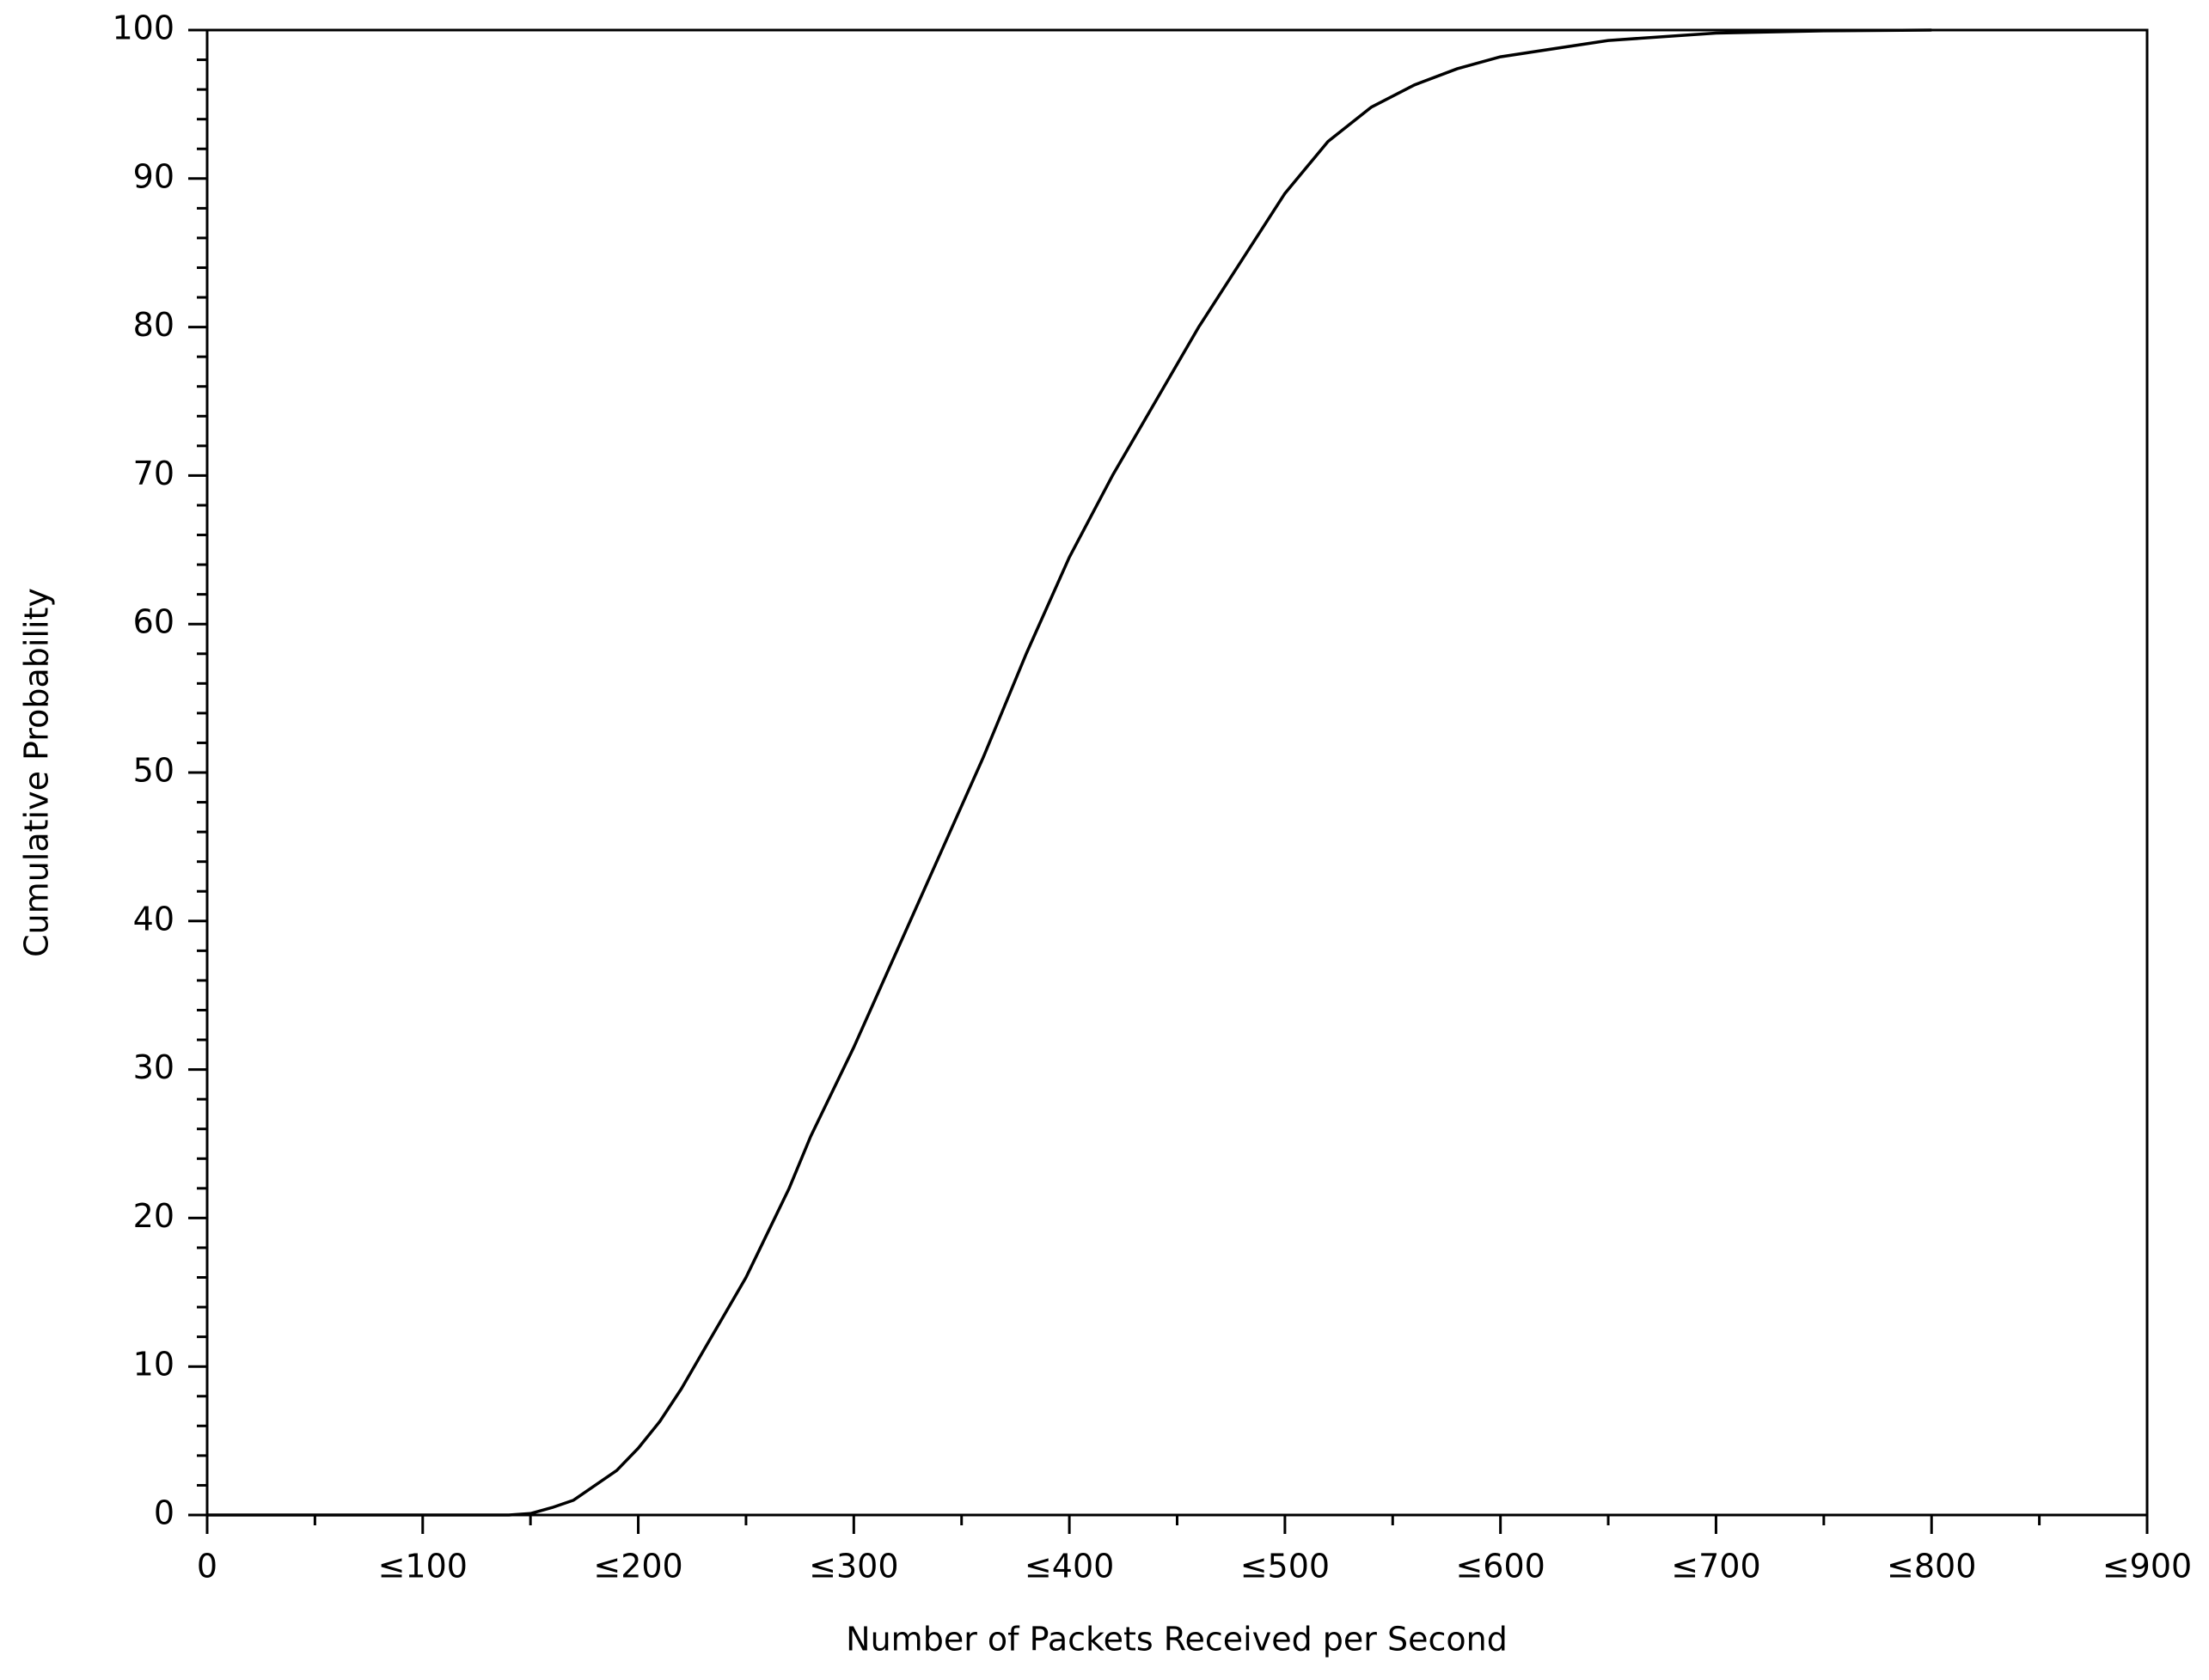 The height and width of the screenshot is (1680, 2209). What do you see at coordinates (1932, 1567) in the screenshot?
I see `x-tick-label: ≤800` at bounding box center [1932, 1567].